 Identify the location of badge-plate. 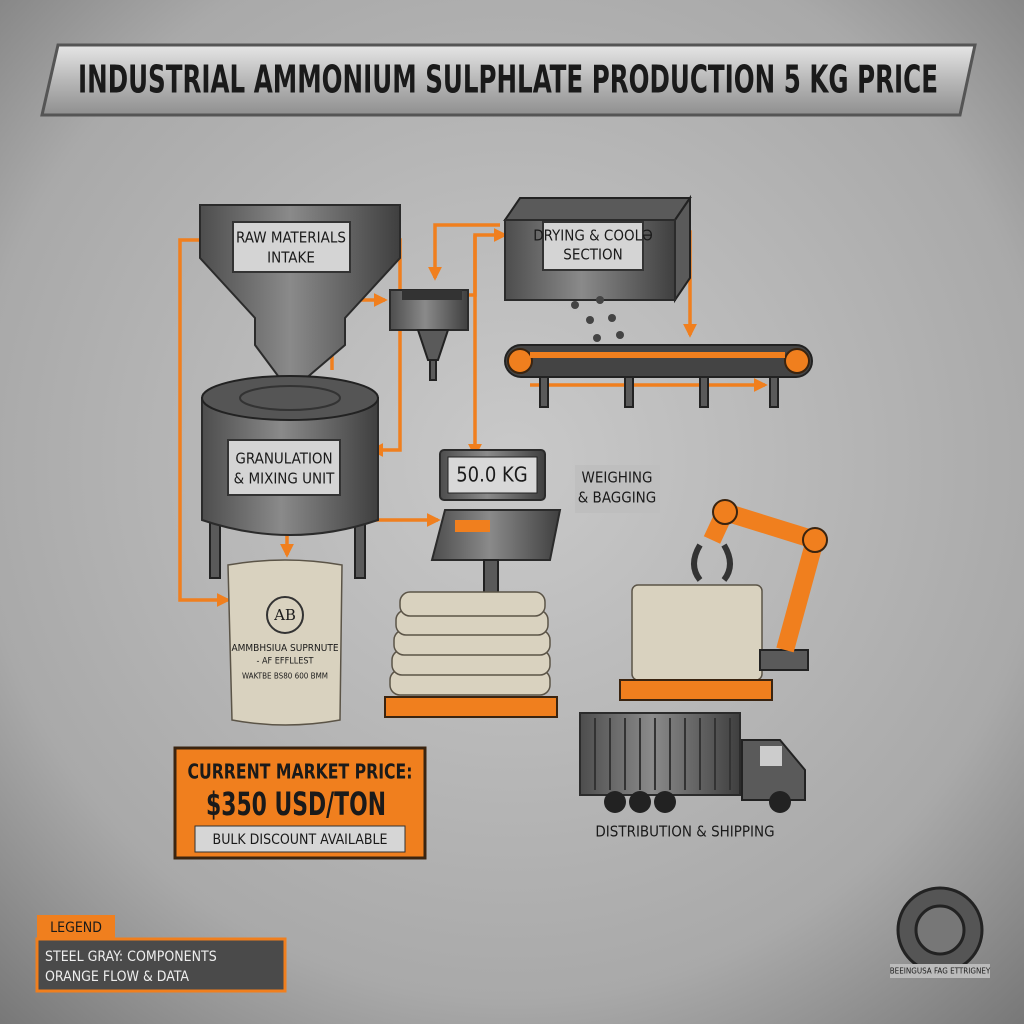
(940, 971).